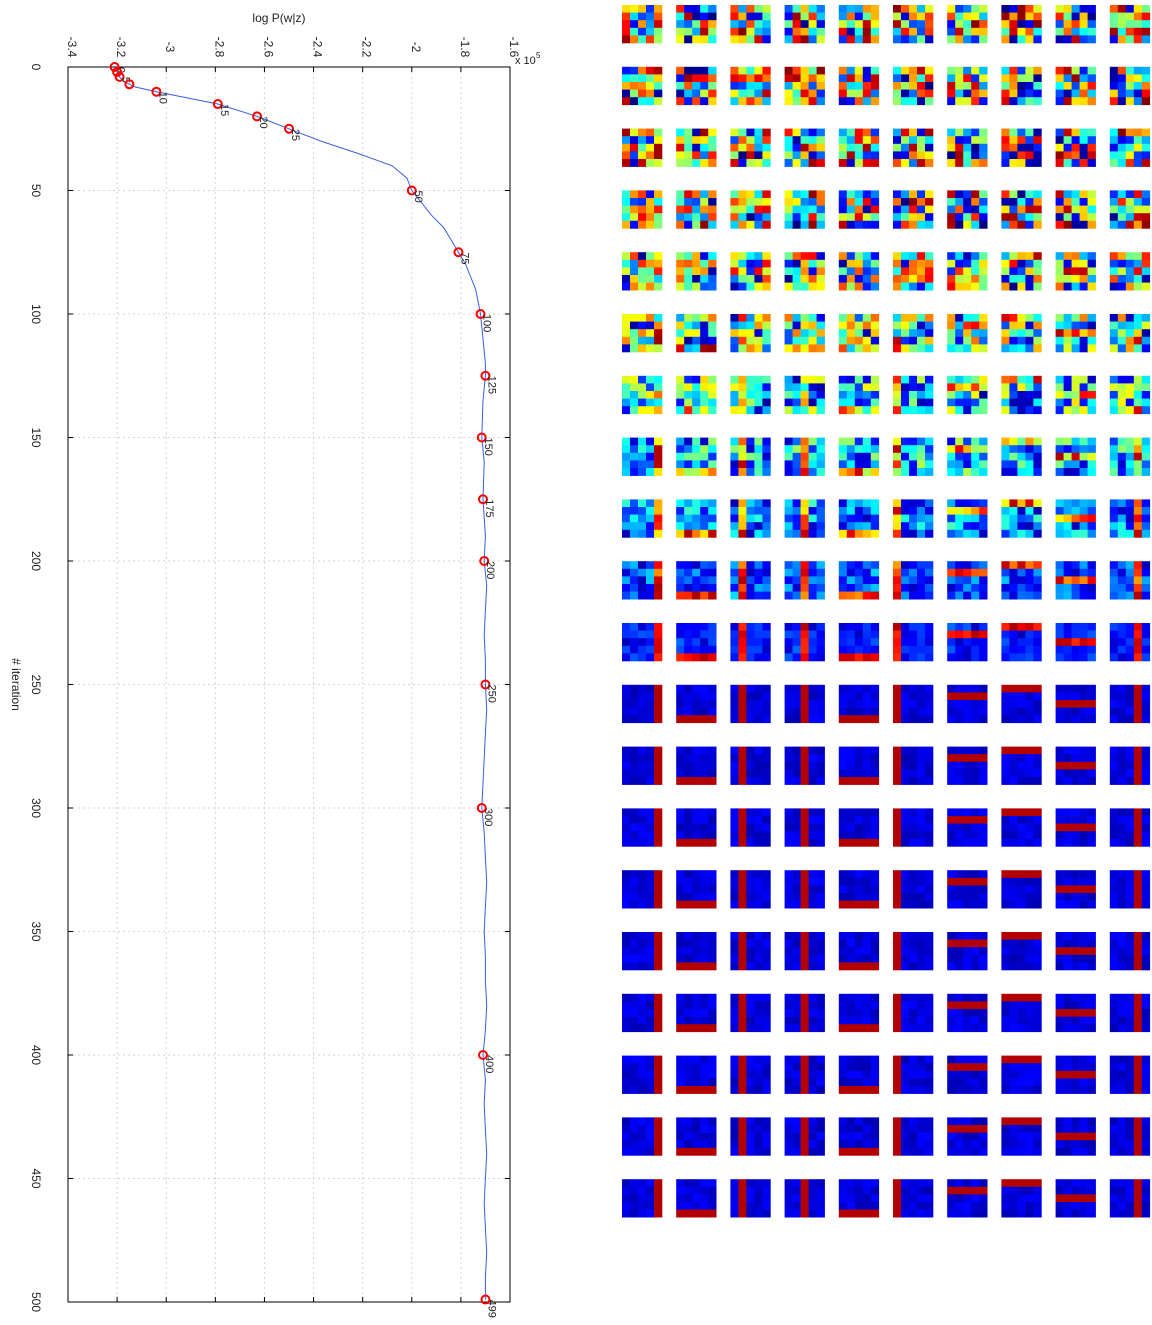 The width and height of the screenshot is (1152, 1325). Describe the element at coordinates (16, 684) in the screenshot. I see `x-axis-label: # iteration` at that location.